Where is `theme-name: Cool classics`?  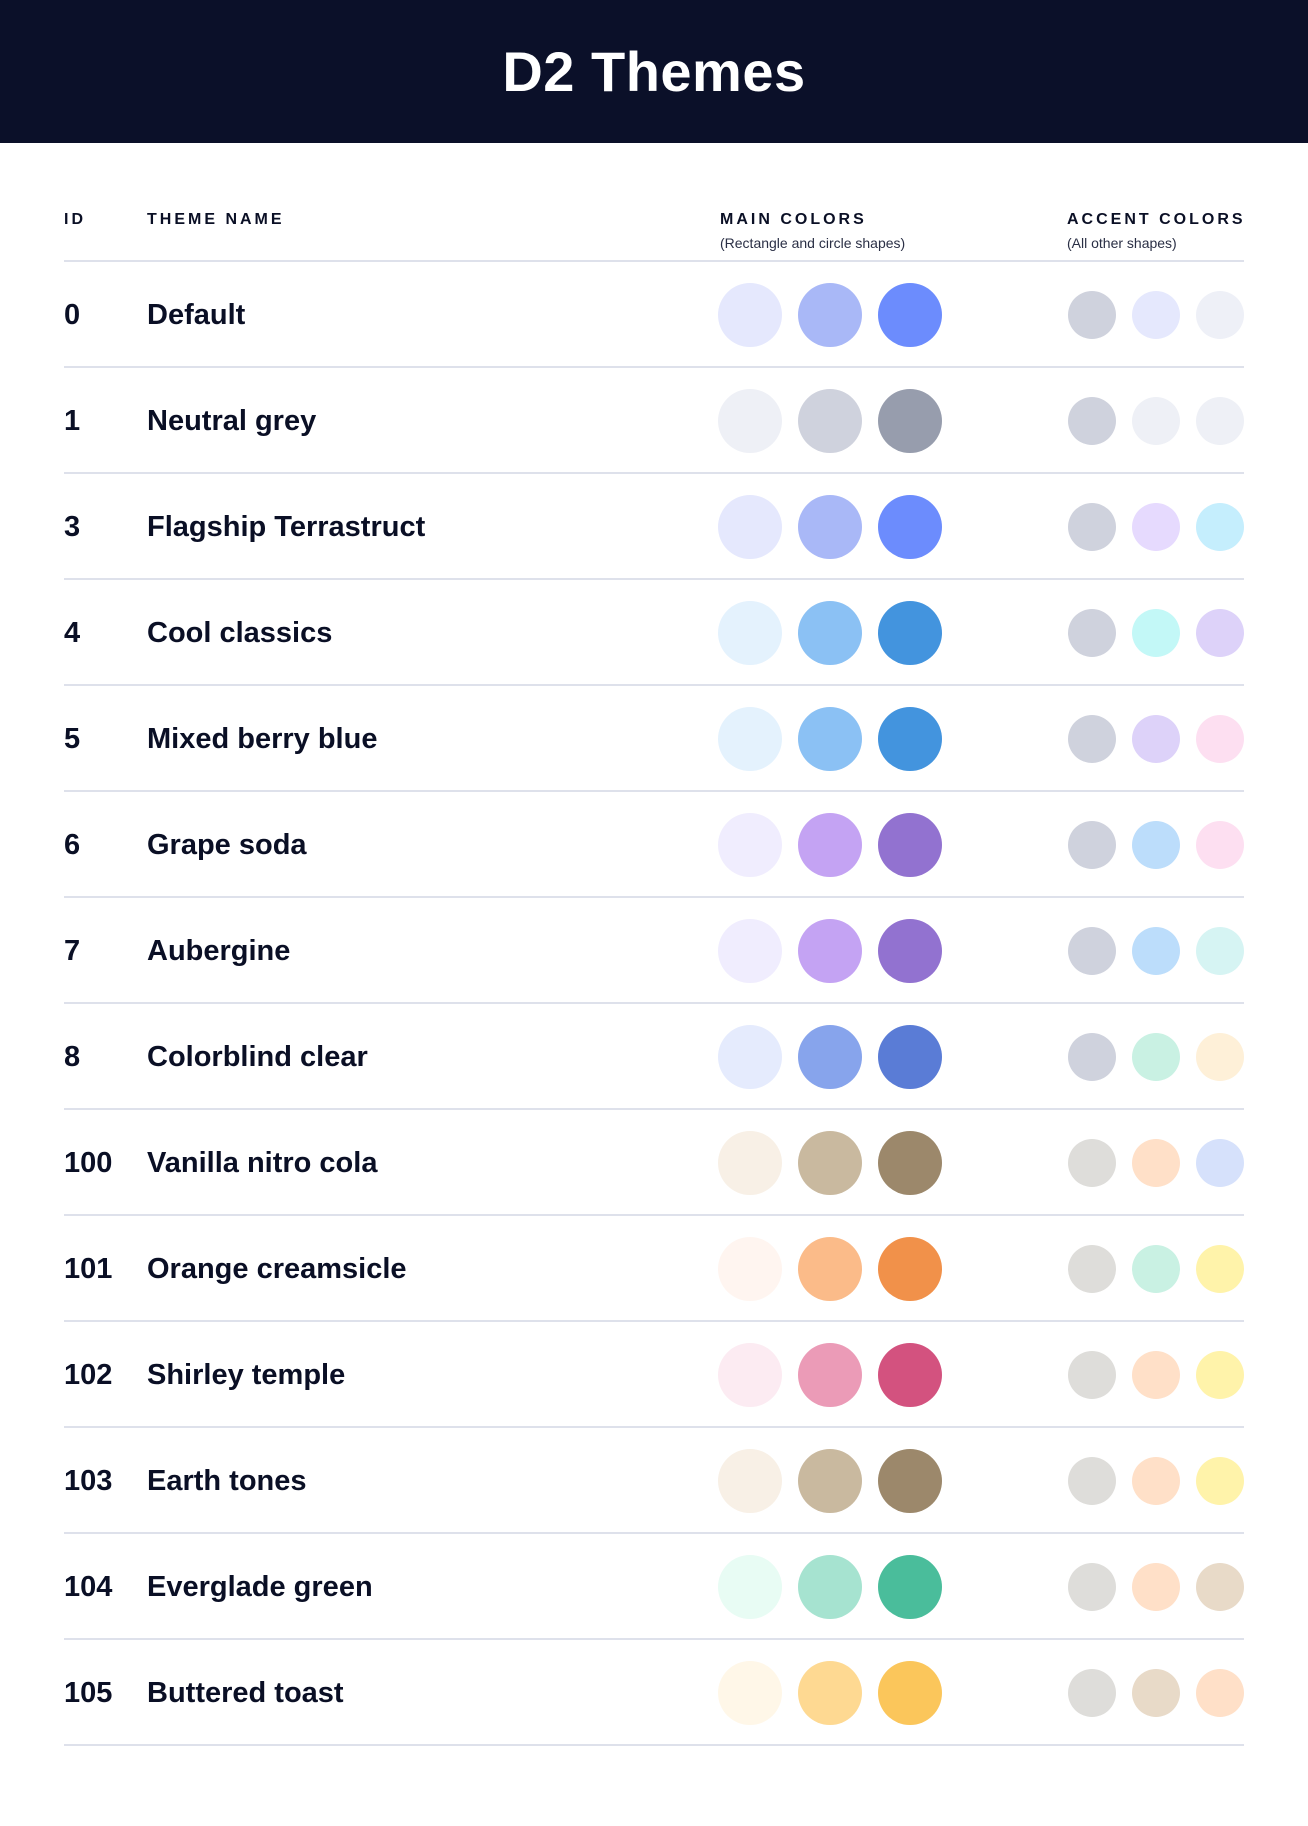 theme-name: Cool classics is located at coordinates (240, 633).